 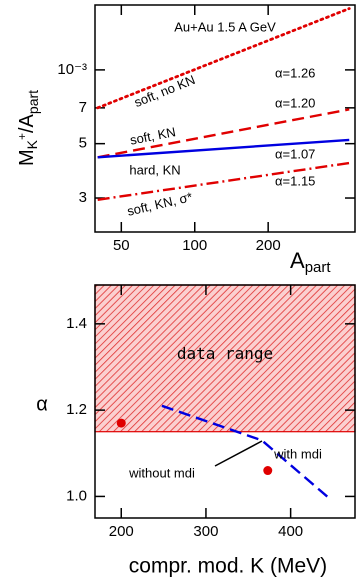 I want to click on x-tick-label: 100, so click(x=194, y=245).